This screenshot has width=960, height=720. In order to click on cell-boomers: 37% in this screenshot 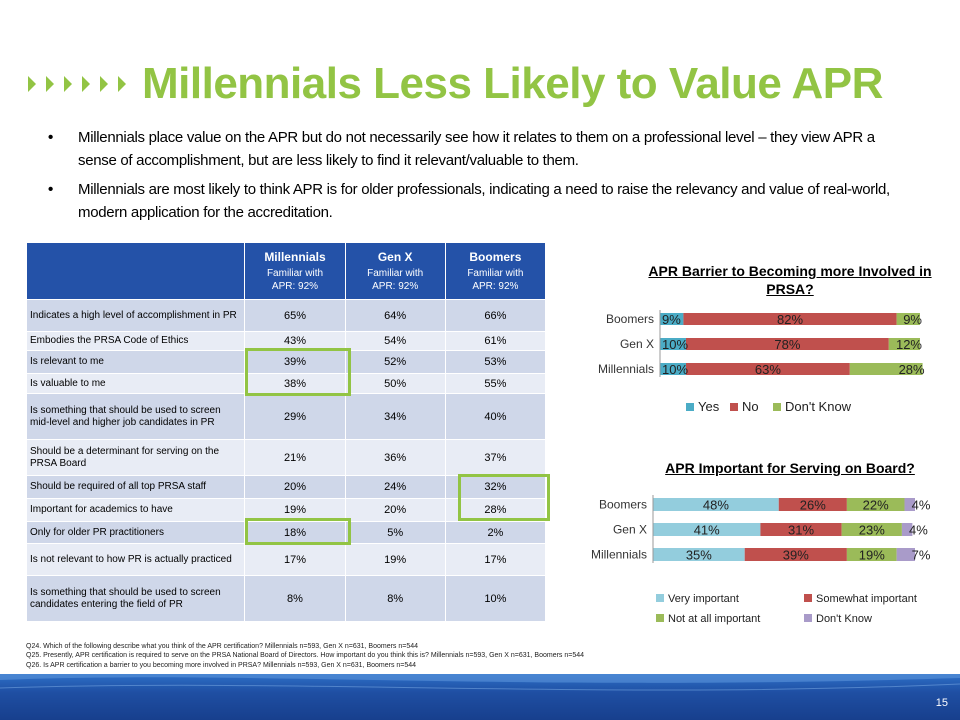, I will do `click(495, 457)`.